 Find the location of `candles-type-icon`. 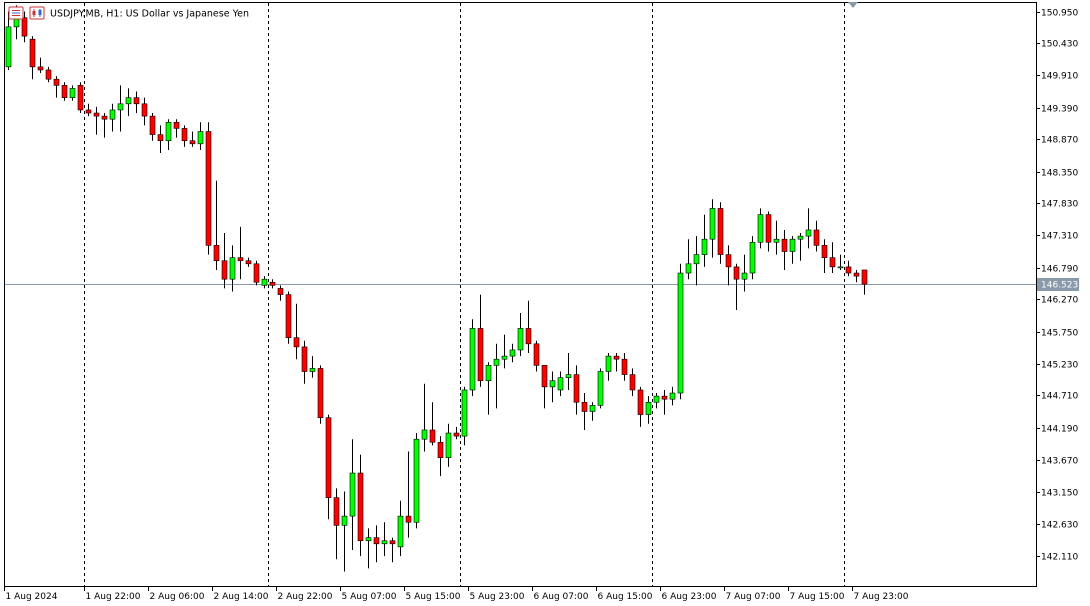

candles-type-icon is located at coordinates (37, 13).